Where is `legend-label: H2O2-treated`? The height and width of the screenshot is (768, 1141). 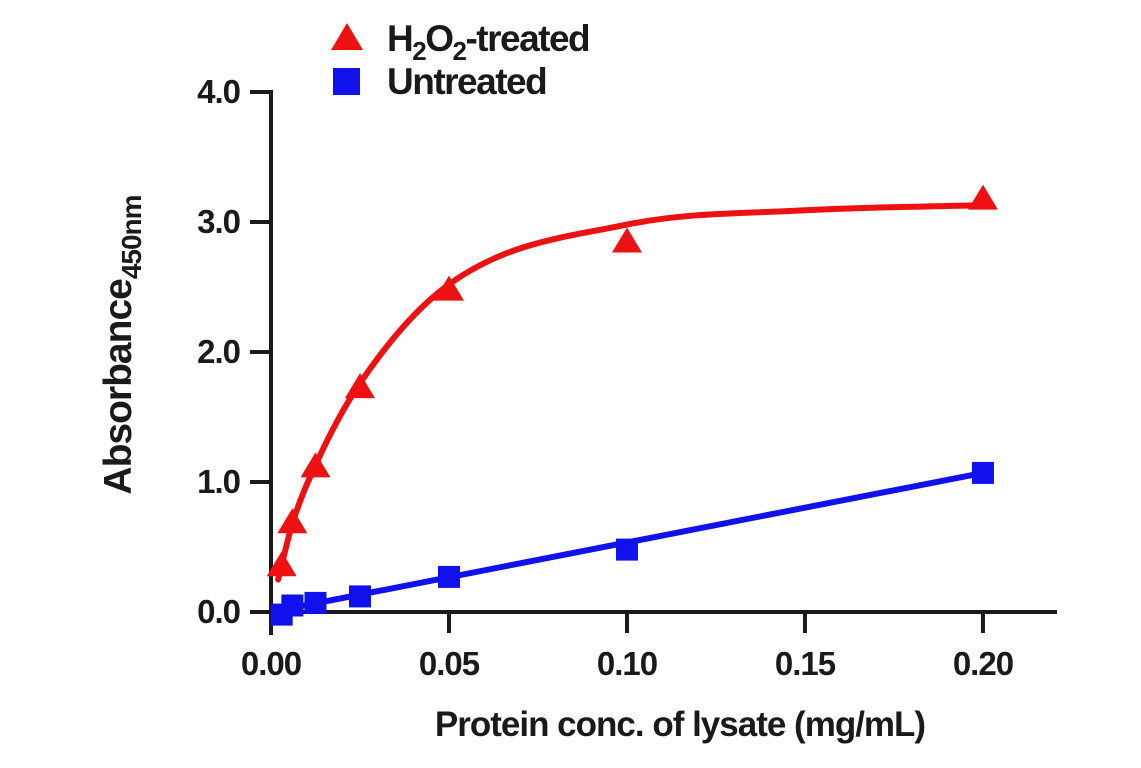 legend-label: H2O2-treated is located at coordinates (488, 42).